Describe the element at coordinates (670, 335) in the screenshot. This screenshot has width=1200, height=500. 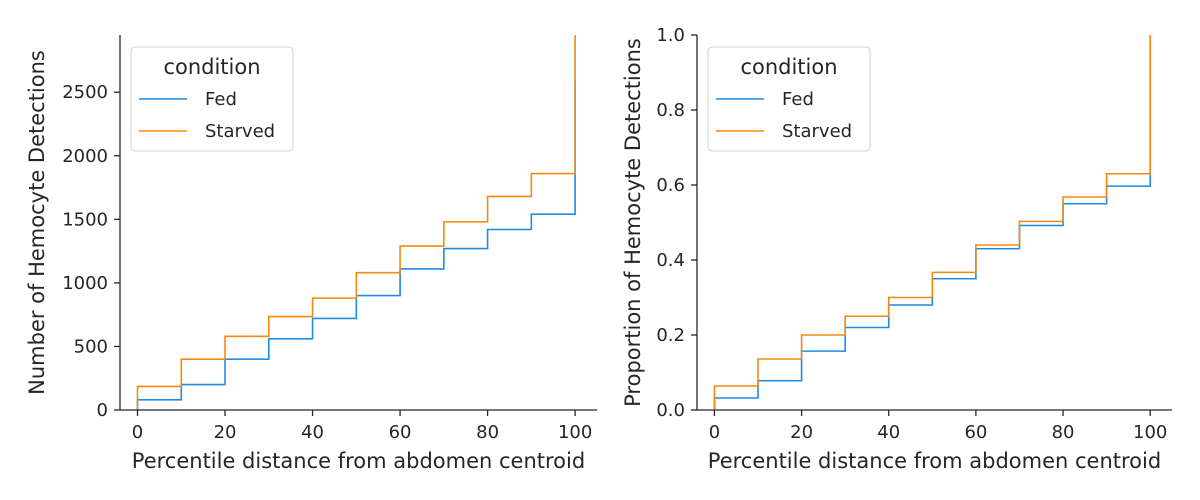
I see `y-tick-label: 0.2` at that location.